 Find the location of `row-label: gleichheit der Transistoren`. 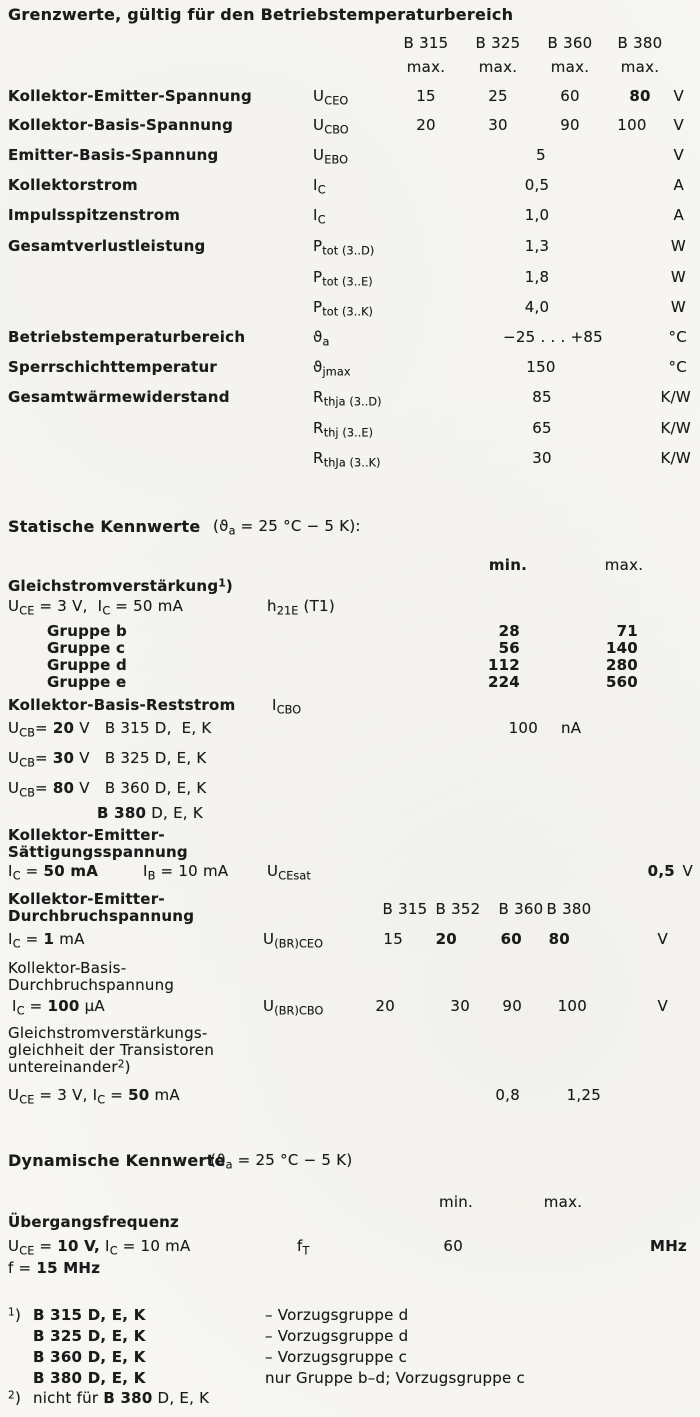

row-label: gleichheit der Transistoren is located at coordinates (111, 1050).